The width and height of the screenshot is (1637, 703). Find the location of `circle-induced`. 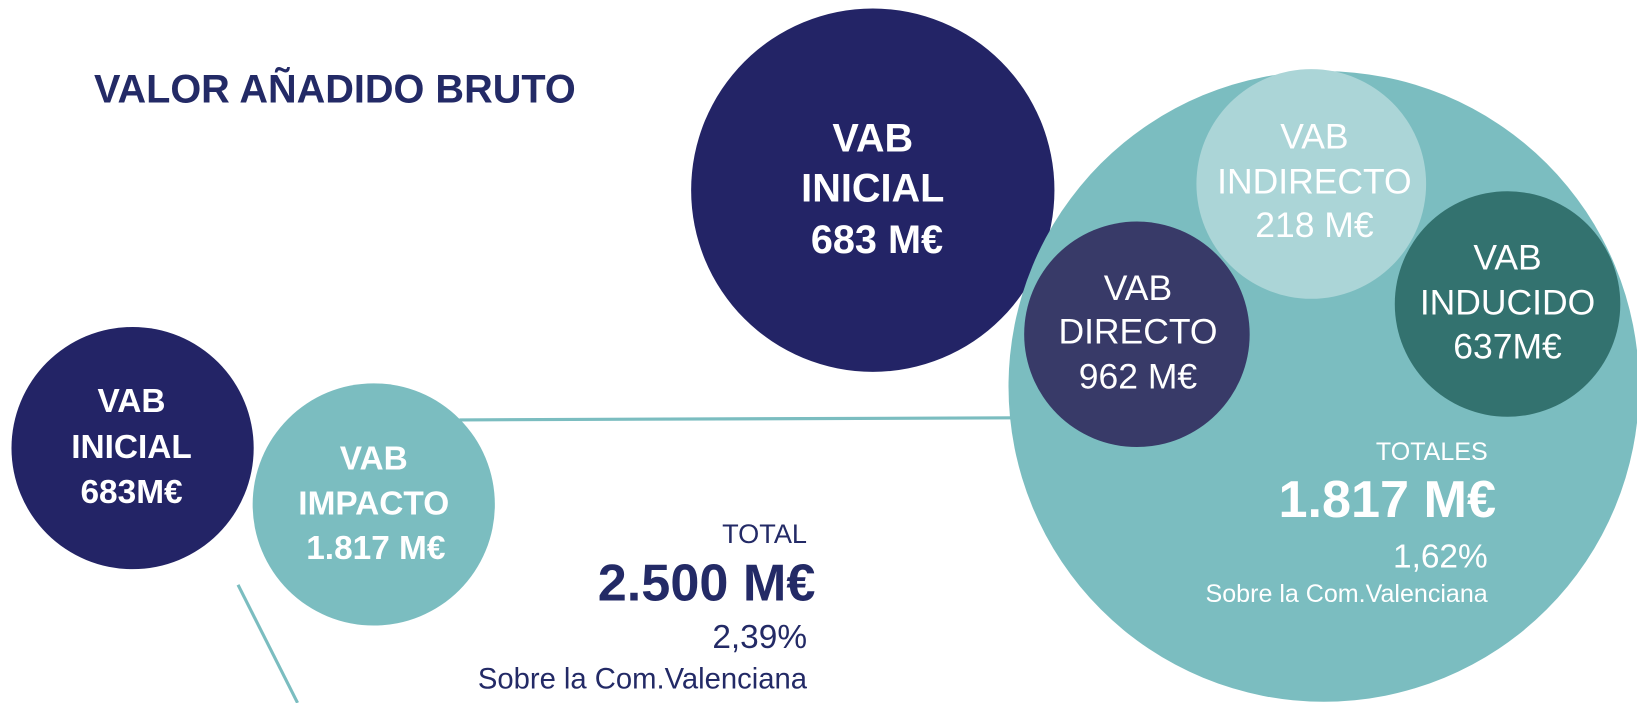

circle-induced is located at coordinates (1507, 304).